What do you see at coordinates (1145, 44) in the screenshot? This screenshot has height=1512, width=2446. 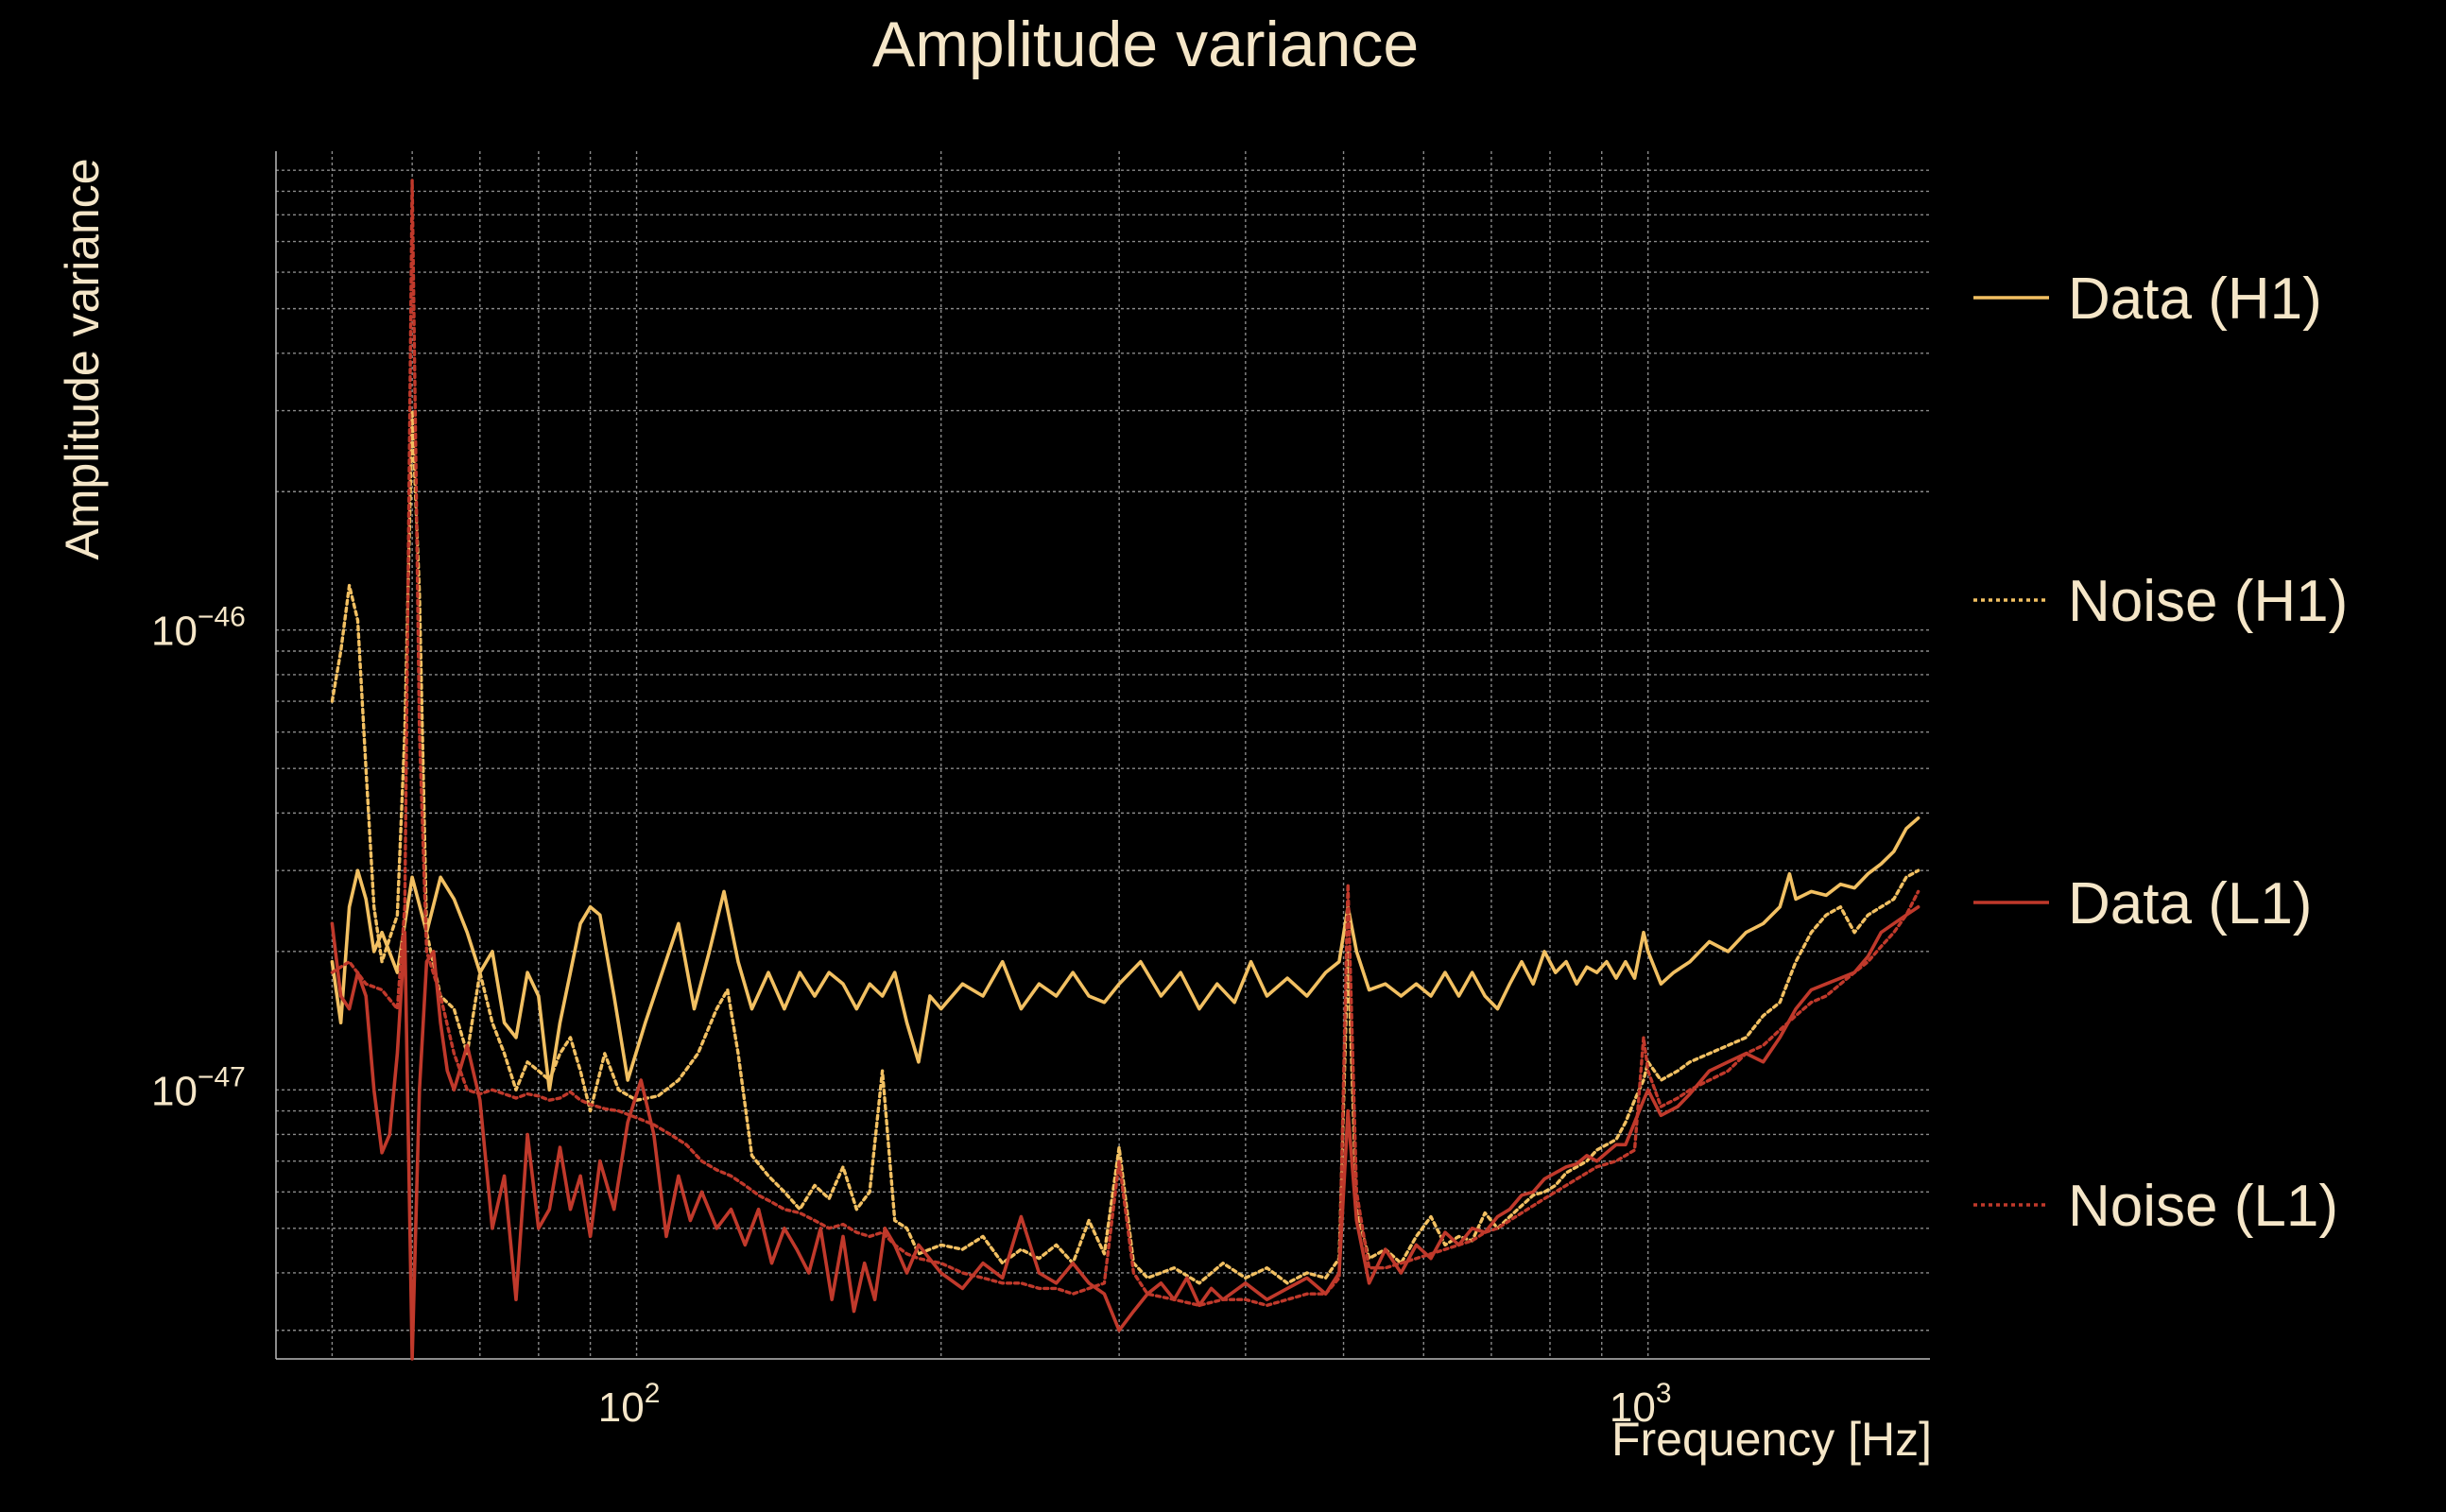 I see `chart-title: Amplitude variance` at bounding box center [1145, 44].